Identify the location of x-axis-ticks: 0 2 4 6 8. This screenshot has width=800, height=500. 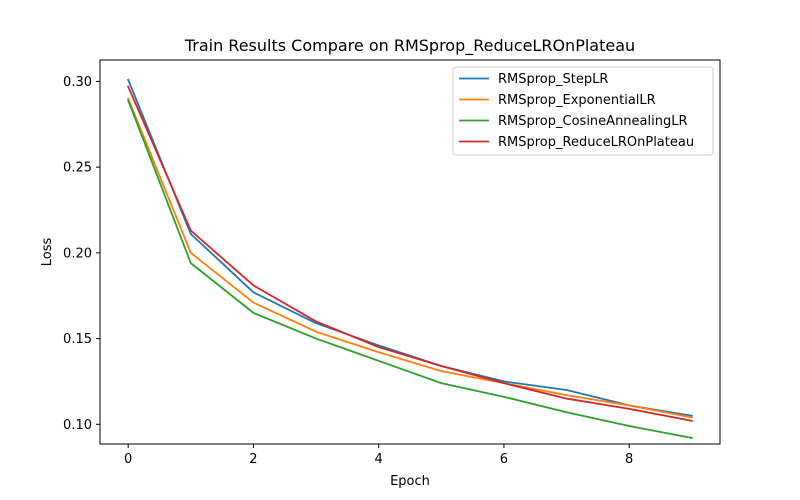
(378, 455).